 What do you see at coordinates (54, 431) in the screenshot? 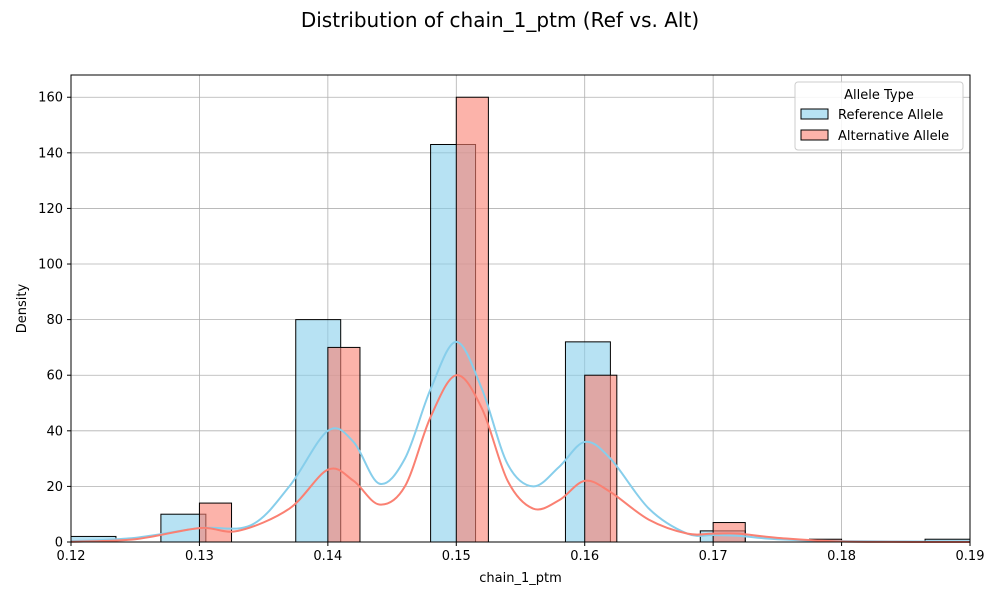
I see `y-tick-label: 40` at bounding box center [54, 431].